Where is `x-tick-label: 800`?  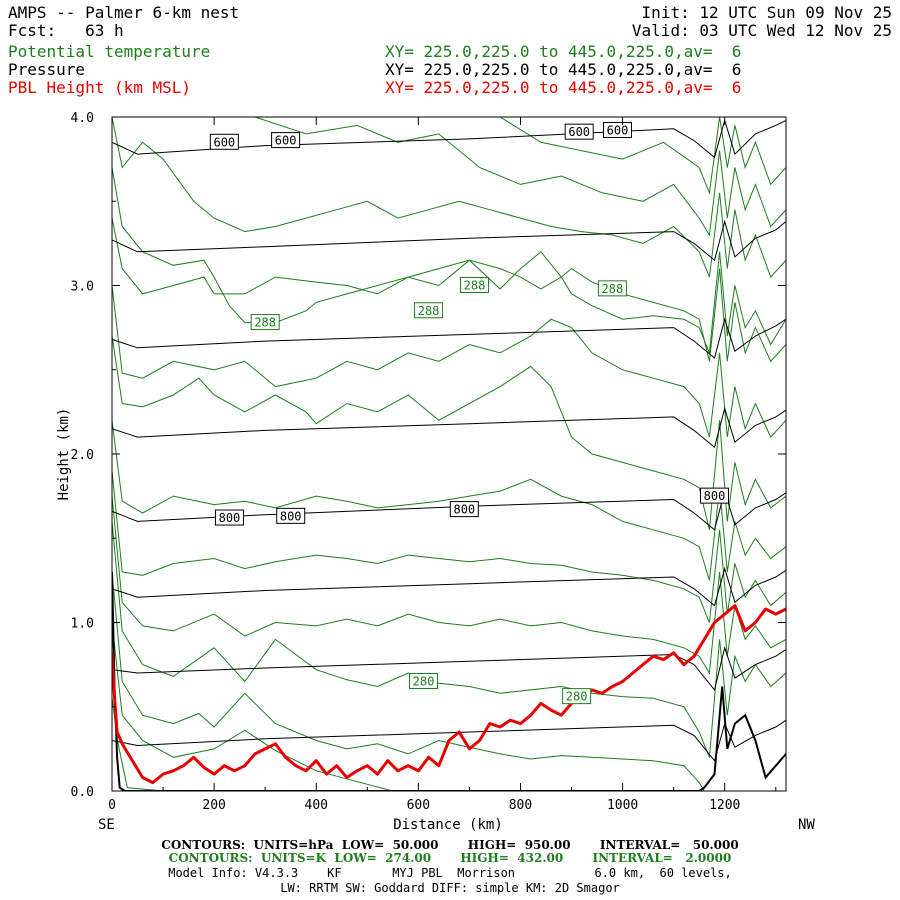 x-tick-label: 800 is located at coordinates (520, 805).